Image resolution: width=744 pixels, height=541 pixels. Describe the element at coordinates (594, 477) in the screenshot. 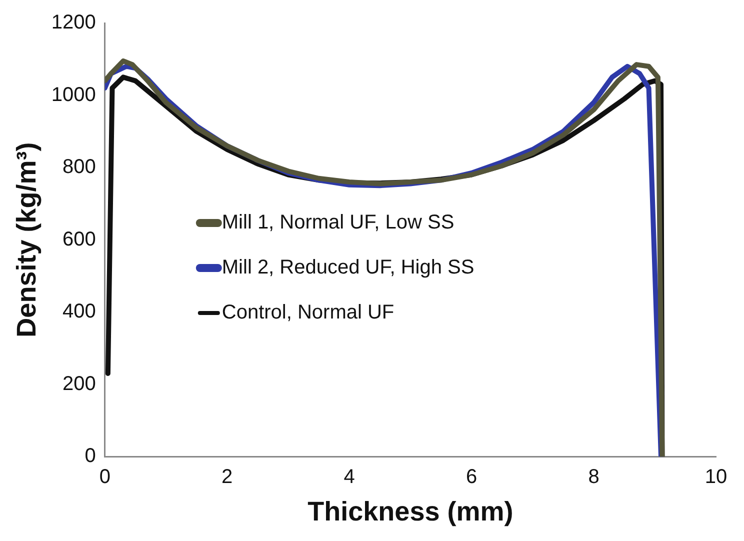

I see `x-tick-label: 8` at that location.